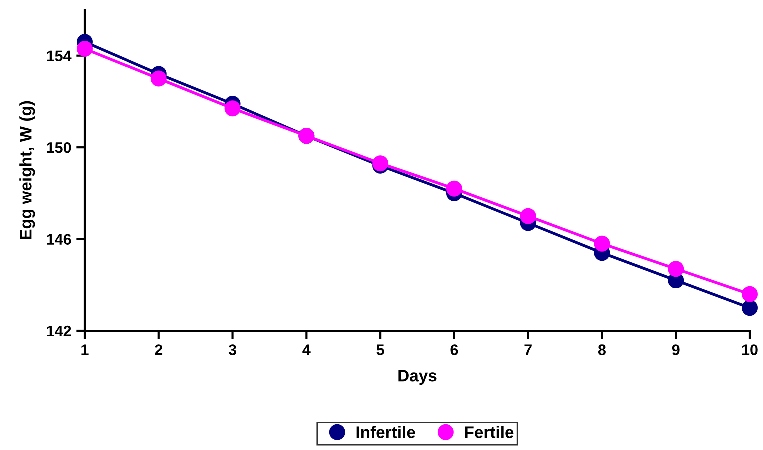 The width and height of the screenshot is (763, 450). What do you see at coordinates (59, 148) in the screenshot?
I see `y-tick-label: 150` at bounding box center [59, 148].